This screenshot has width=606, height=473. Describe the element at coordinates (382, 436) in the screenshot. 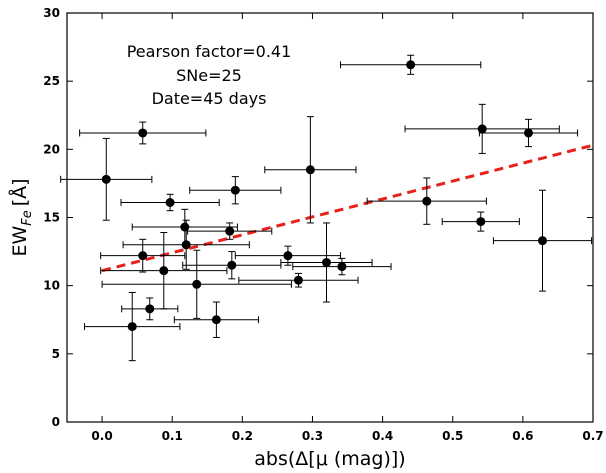

I see `x-tick-label: 0.4` at that location.